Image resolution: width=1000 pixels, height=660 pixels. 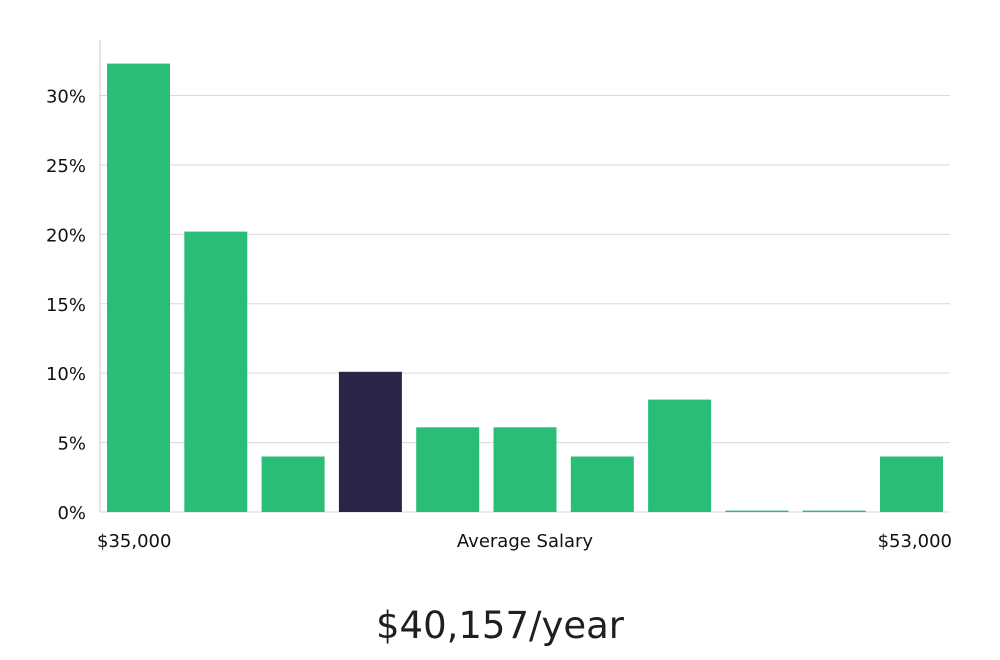 What do you see at coordinates (499, 625) in the screenshot?
I see `average-salary-headline: $40,157/year` at bounding box center [499, 625].